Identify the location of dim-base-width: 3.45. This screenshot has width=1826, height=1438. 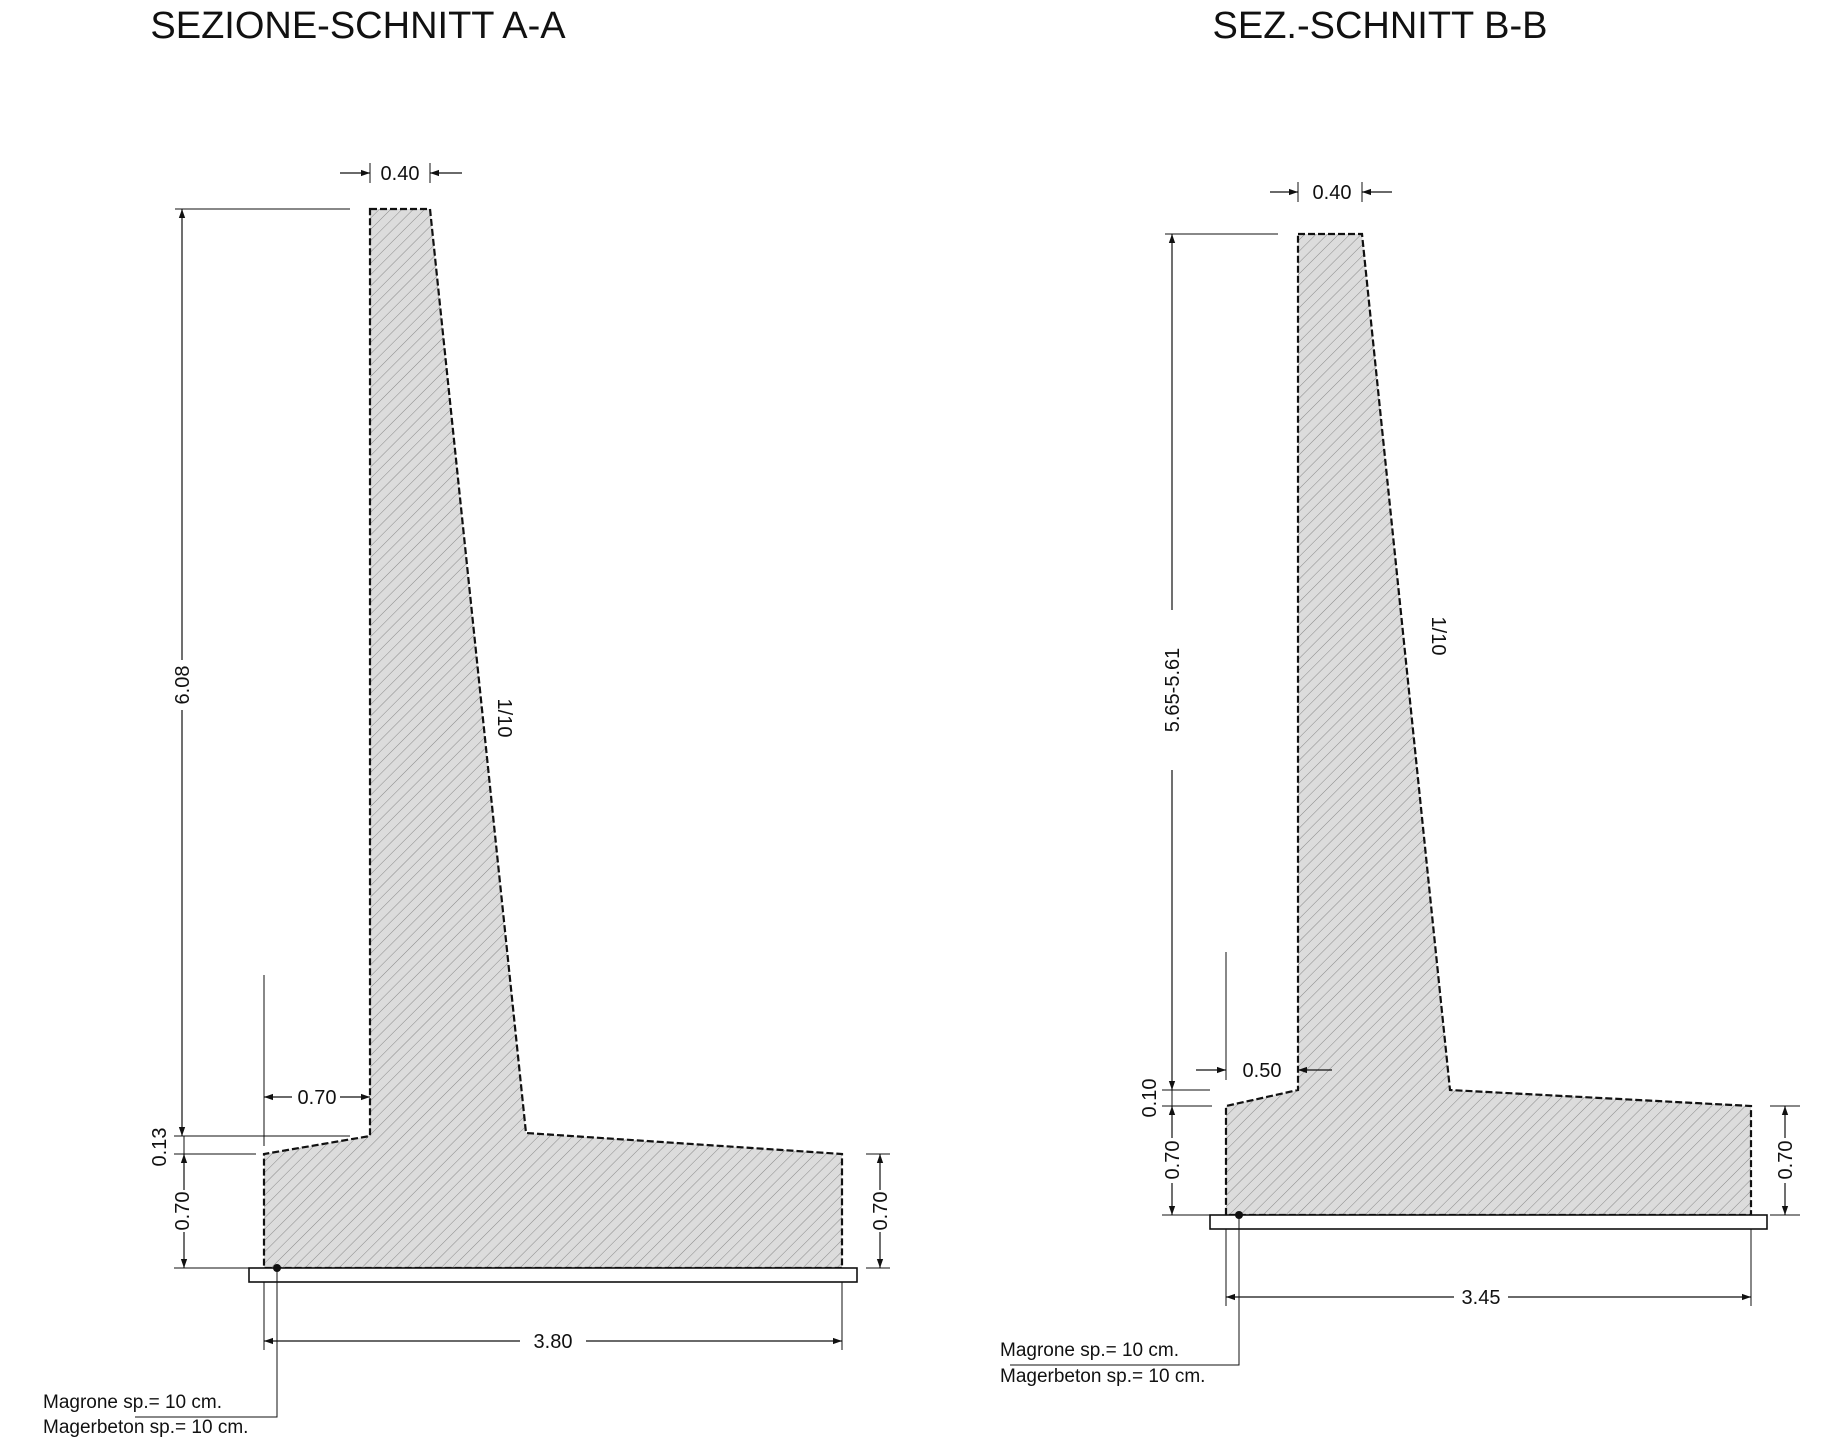
(1488, 1269).